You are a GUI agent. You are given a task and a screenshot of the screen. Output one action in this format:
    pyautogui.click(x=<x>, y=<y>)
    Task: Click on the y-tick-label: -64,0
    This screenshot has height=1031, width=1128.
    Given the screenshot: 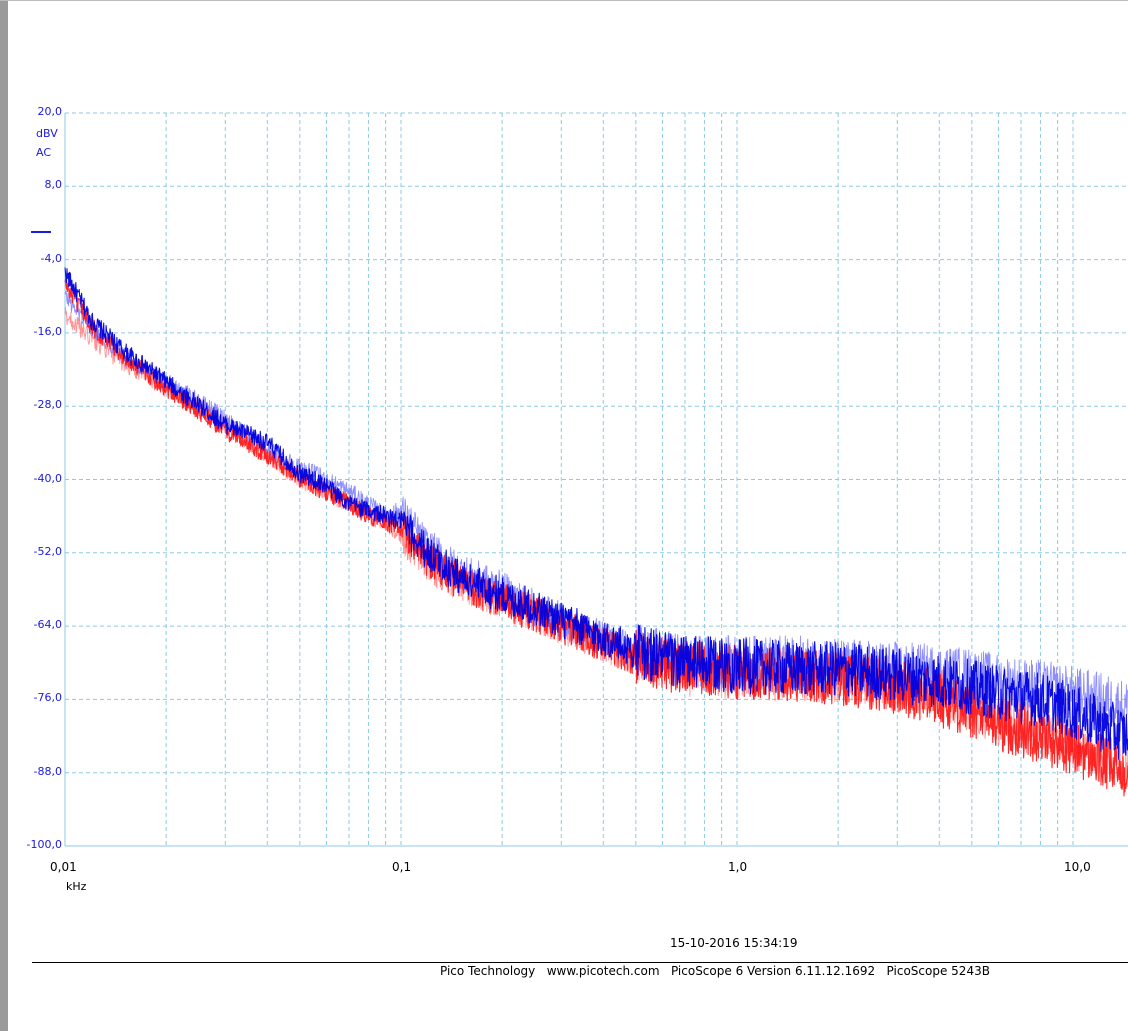 What is the action you would take?
    pyautogui.click(x=47, y=625)
    